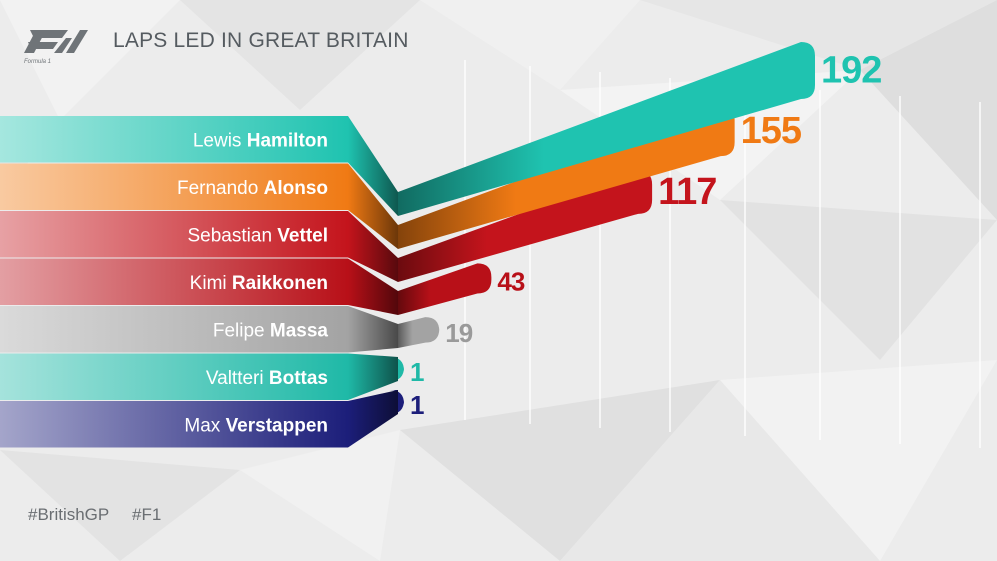 Image resolution: width=997 pixels, height=561 pixels. Describe the element at coordinates (233, 235) in the screenshot. I see `driver-first-name: Sebastian` at that location.